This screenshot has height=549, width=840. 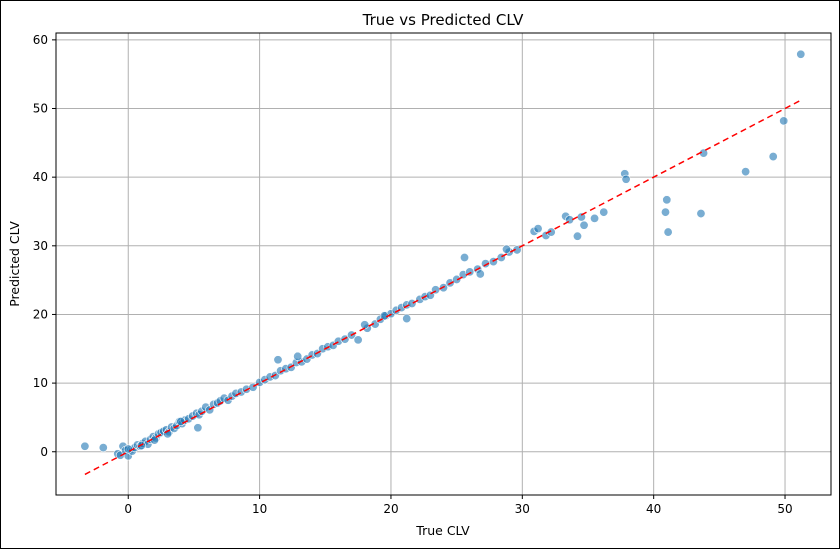 What do you see at coordinates (40, 40) in the screenshot?
I see `y-tick-label: 60` at bounding box center [40, 40].